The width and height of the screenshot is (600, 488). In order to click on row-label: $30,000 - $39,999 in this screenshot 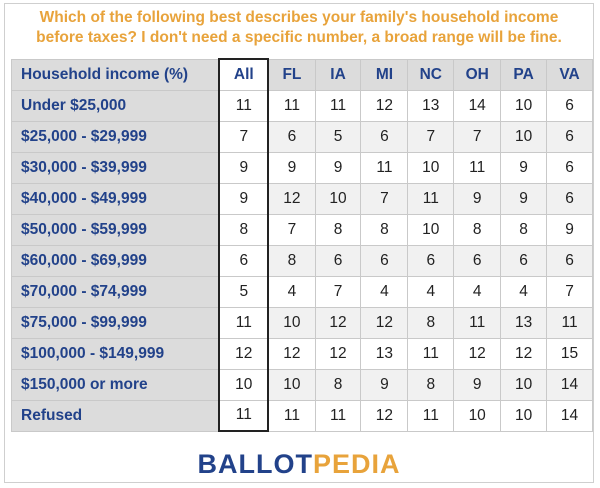, I will do `click(115, 167)`.